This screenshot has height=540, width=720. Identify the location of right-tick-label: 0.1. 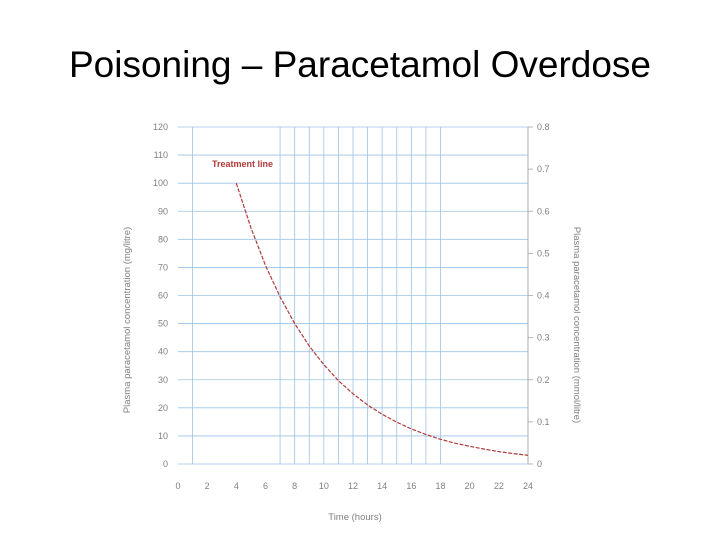
(543, 422).